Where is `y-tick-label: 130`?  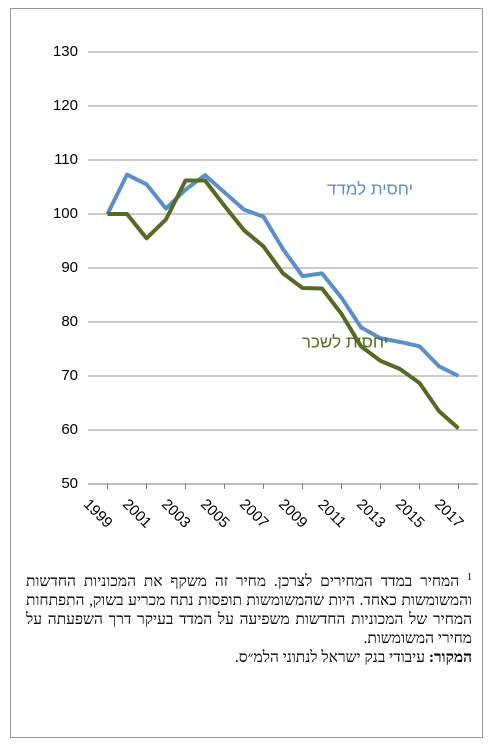 y-tick-label: 130 is located at coordinates (65, 51).